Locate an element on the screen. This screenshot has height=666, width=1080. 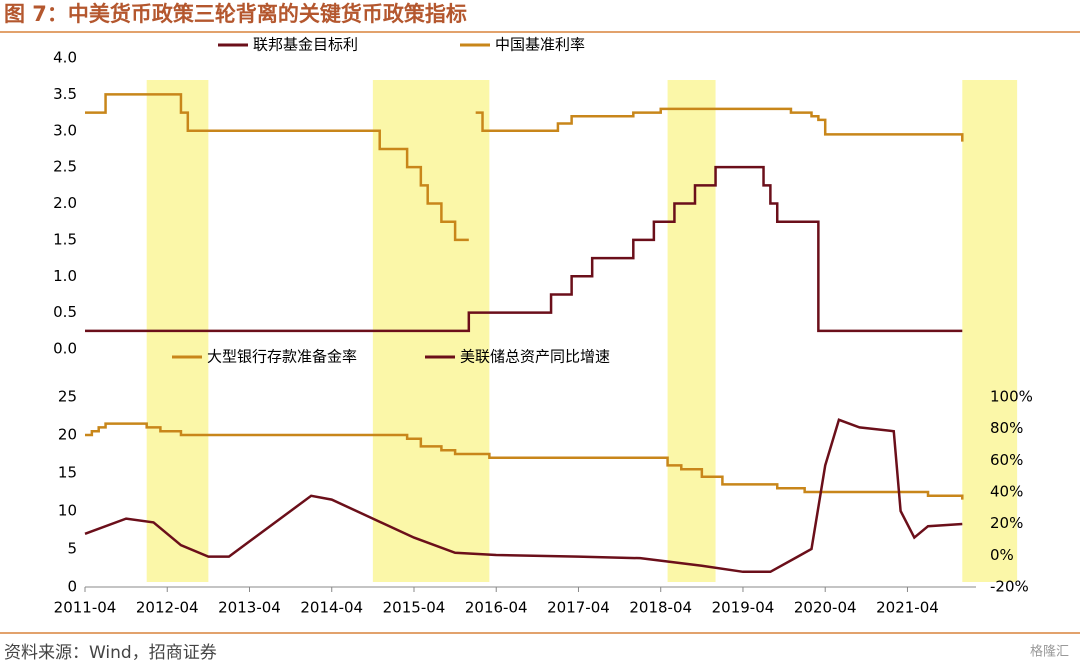
x-tick-label: 2015-04 is located at coordinates (414, 608).